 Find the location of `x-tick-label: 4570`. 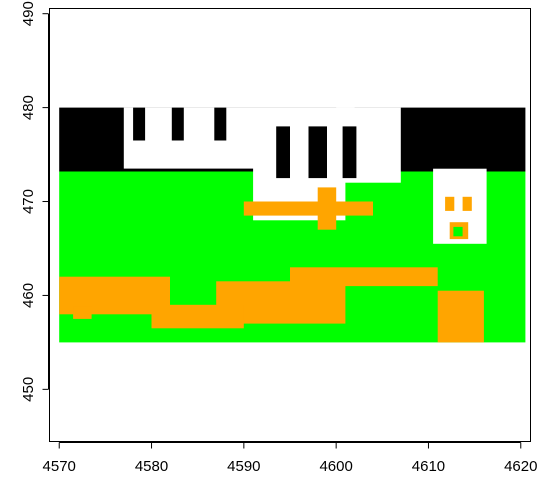

x-tick-label: 4570 is located at coordinates (59, 466).